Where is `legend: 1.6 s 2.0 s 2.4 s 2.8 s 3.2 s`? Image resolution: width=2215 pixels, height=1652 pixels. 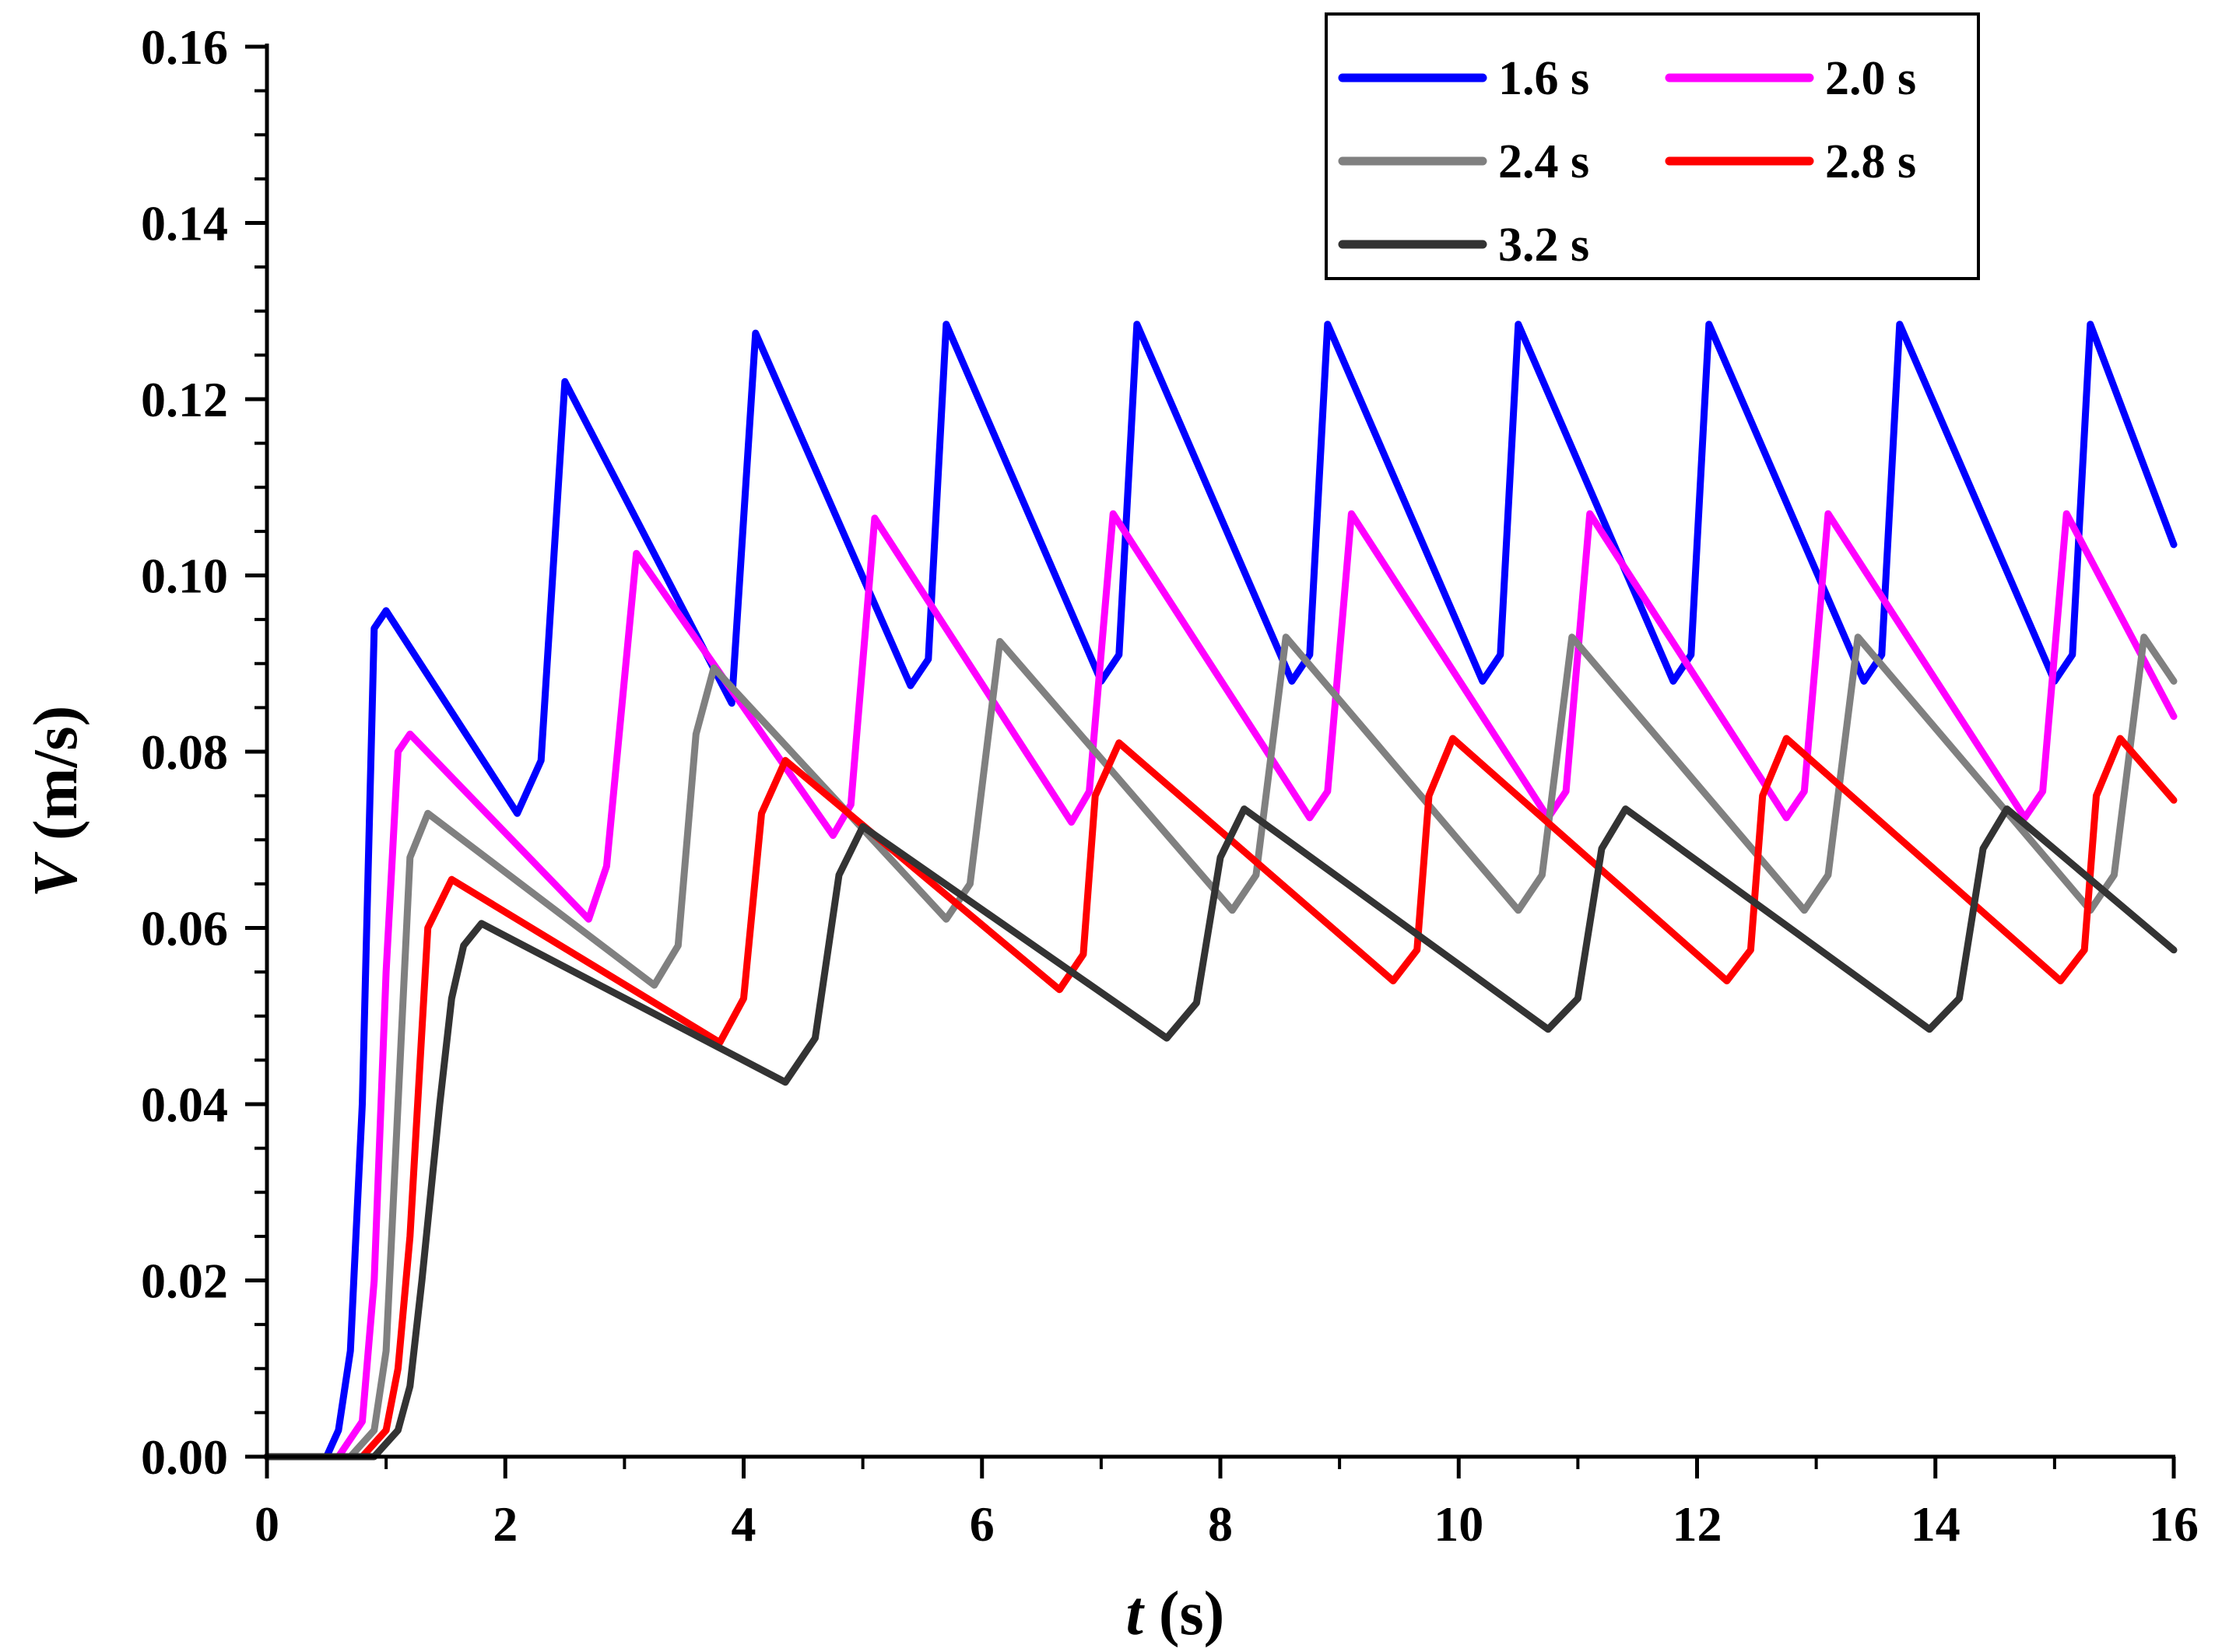
legend: 1.6 s 2.0 s 2.4 s 2.8 s 3.2 s is located at coordinates (1652, 146).